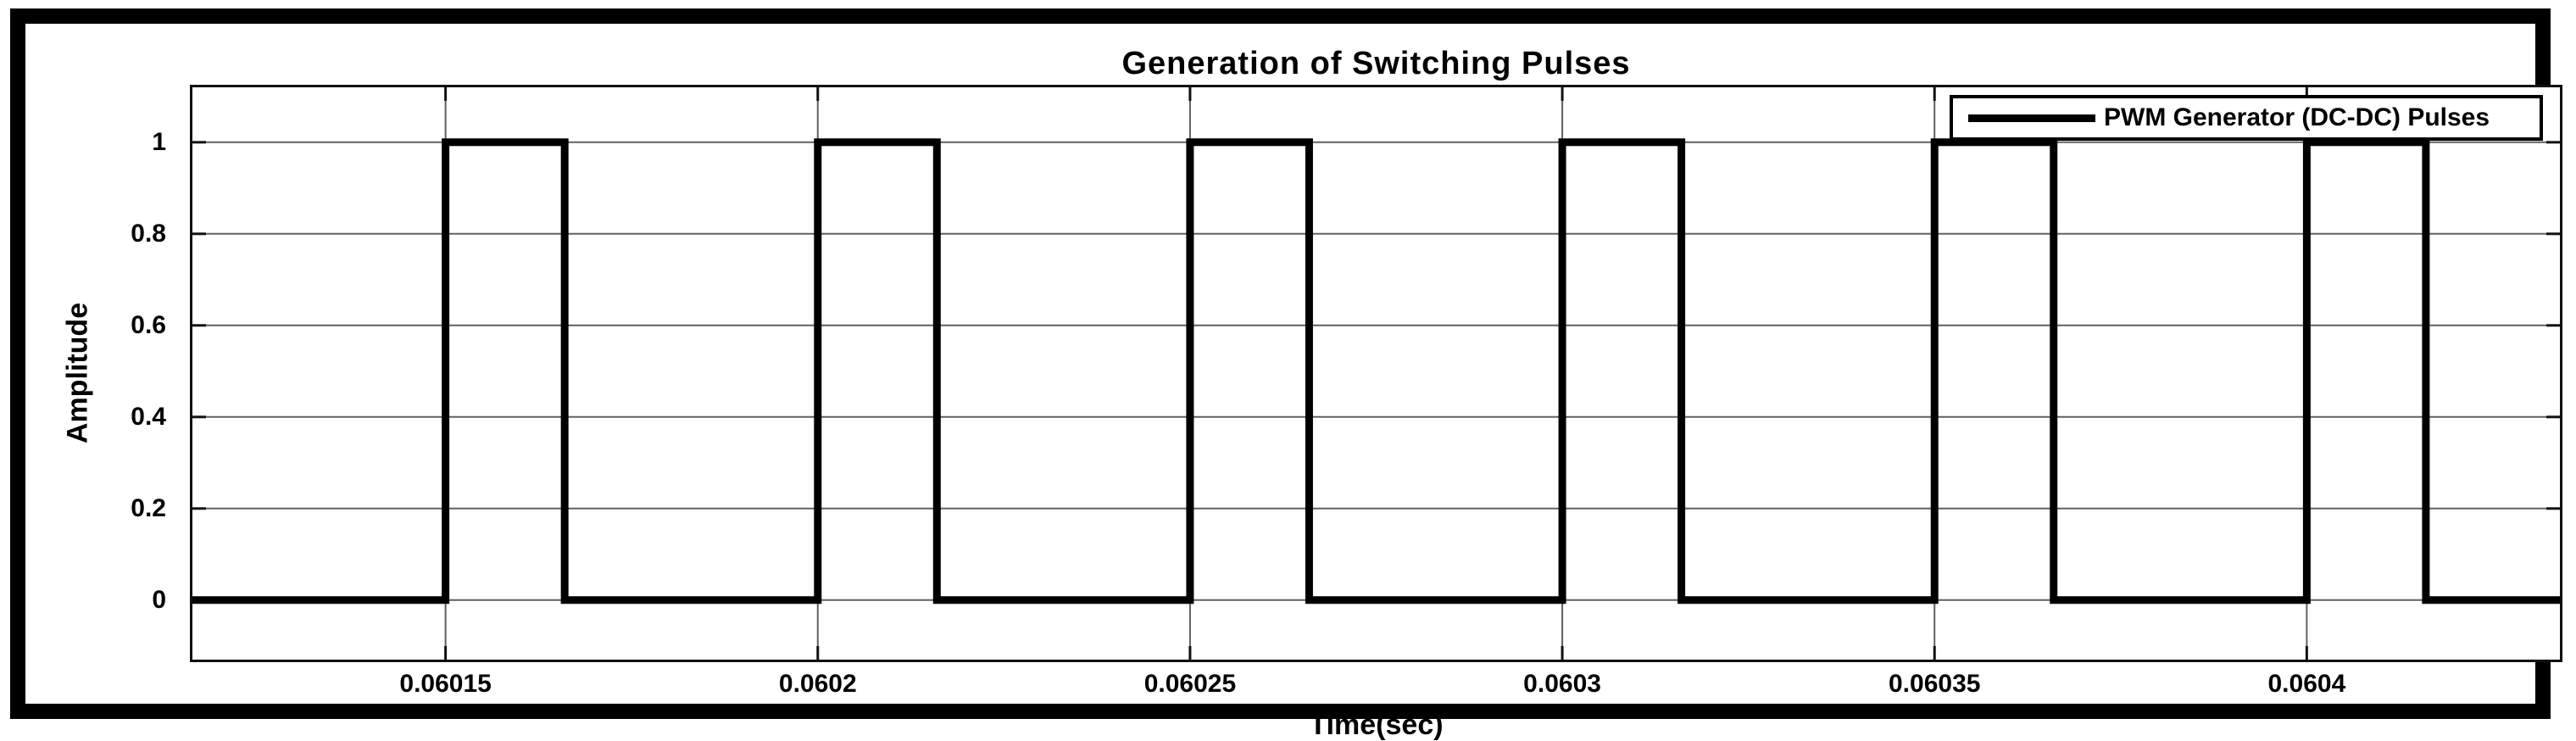  Describe the element at coordinates (1376, 725) in the screenshot. I see `x-axis-label: Time(sec)` at that location.